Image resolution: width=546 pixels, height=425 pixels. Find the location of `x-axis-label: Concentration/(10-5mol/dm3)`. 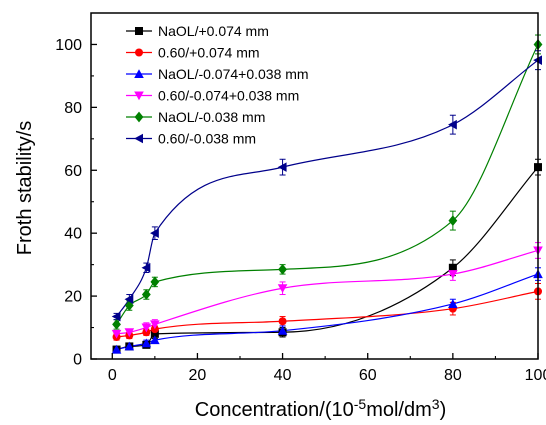

x-axis-label: Concentration/(10-5mol/dm3) is located at coordinates (320, 408).